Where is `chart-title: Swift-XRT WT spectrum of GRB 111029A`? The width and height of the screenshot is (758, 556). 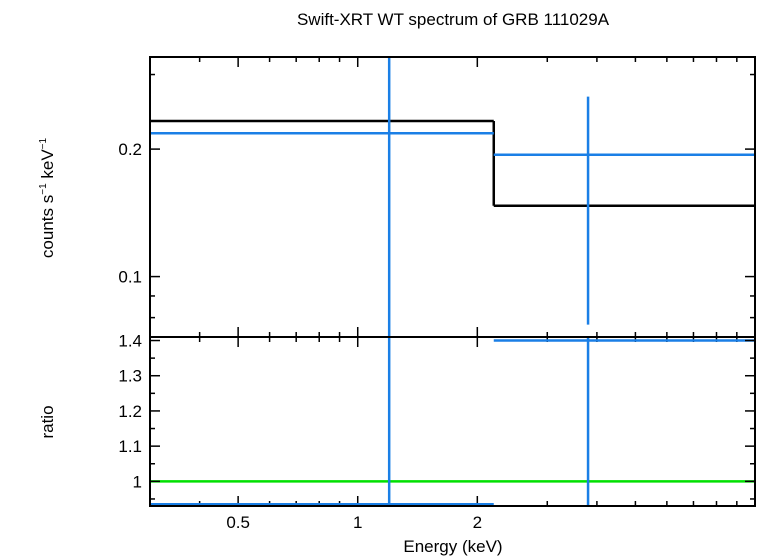 chart-title: Swift-XRT WT spectrum of GRB 111029A is located at coordinates (453, 19).